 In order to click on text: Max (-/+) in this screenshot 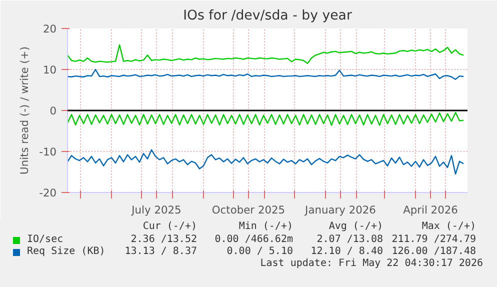, I will do `click(449, 227)`.